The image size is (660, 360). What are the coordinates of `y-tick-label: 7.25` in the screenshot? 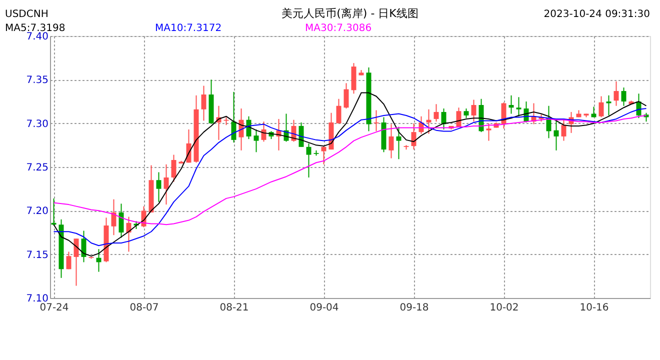 It's located at (37, 168).